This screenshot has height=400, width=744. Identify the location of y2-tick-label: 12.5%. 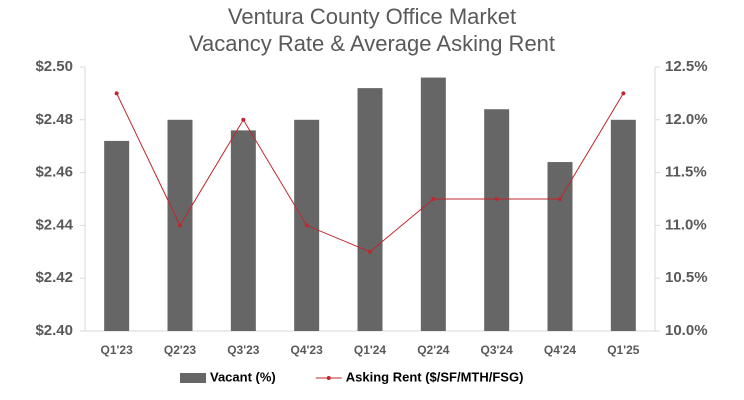
(686, 66).